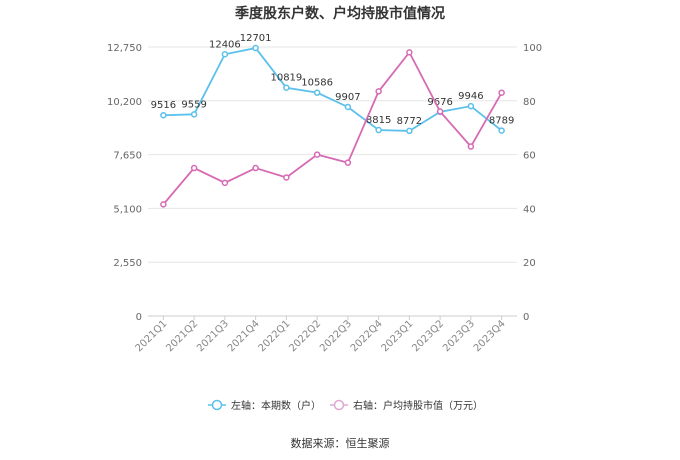 The image size is (680, 460). What do you see at coordinates (340, 443) in the screenshot?
I see `source-note: 数据来源：恒生聚源` at bounding box center [340, 443].